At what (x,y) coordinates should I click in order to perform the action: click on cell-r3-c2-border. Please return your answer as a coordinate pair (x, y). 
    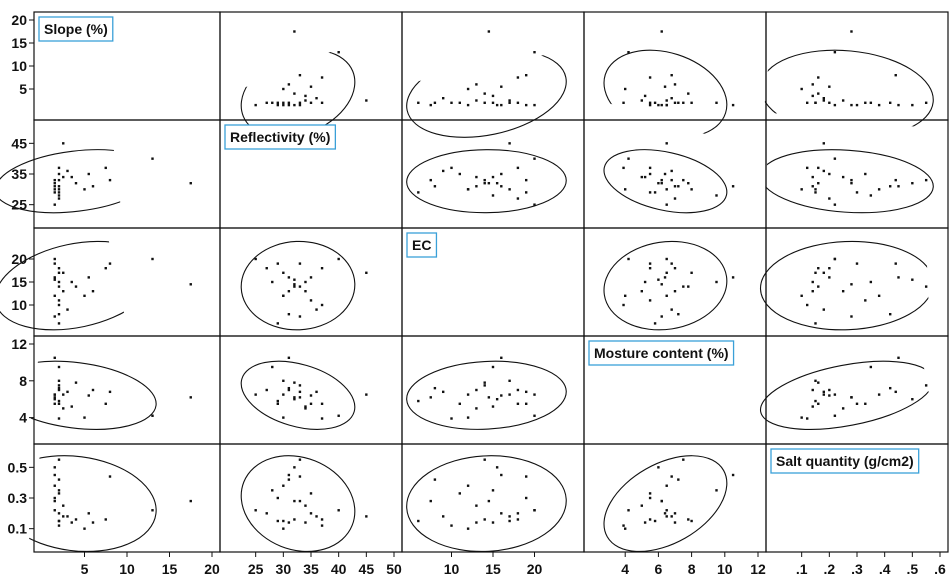
    Looking at the image, I should click on (493, 390).